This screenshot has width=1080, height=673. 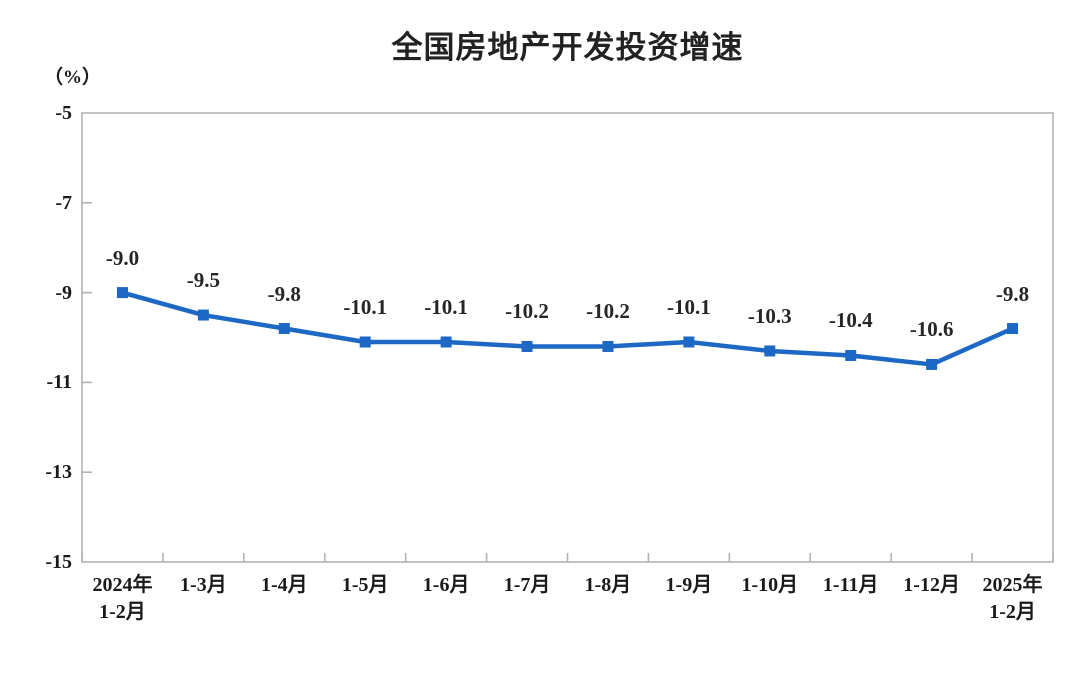 What do you see at coordinates (1012, 598) in the screenshot?
I see `x-axis-category-label: 2025年 1-2月` at bounding box center [1012, 598].